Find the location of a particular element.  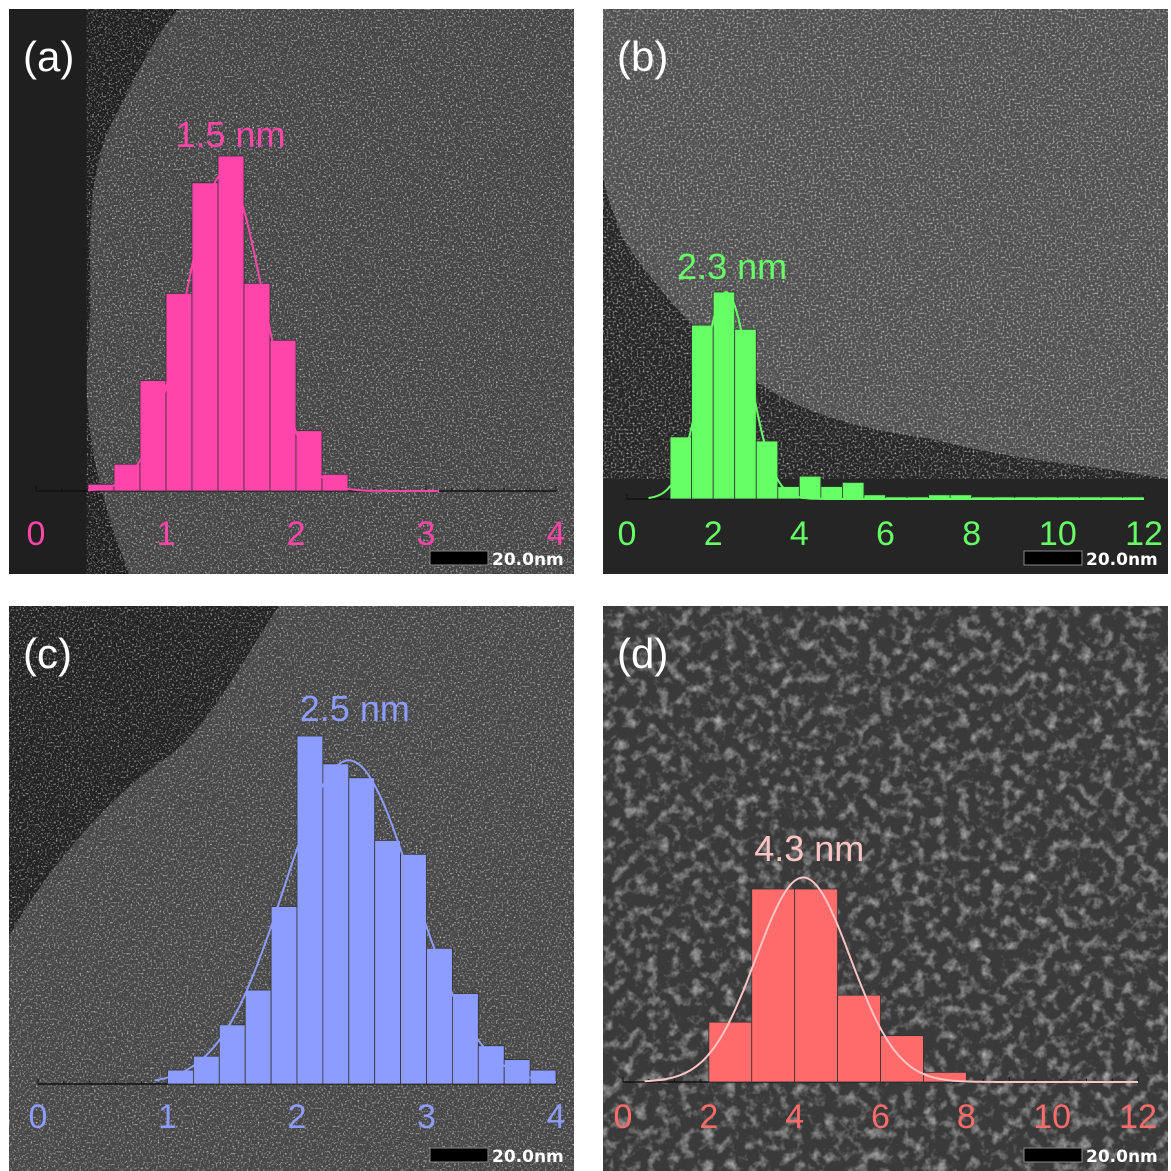

panel-a-fit-curve is located at coordinates (263, 331).